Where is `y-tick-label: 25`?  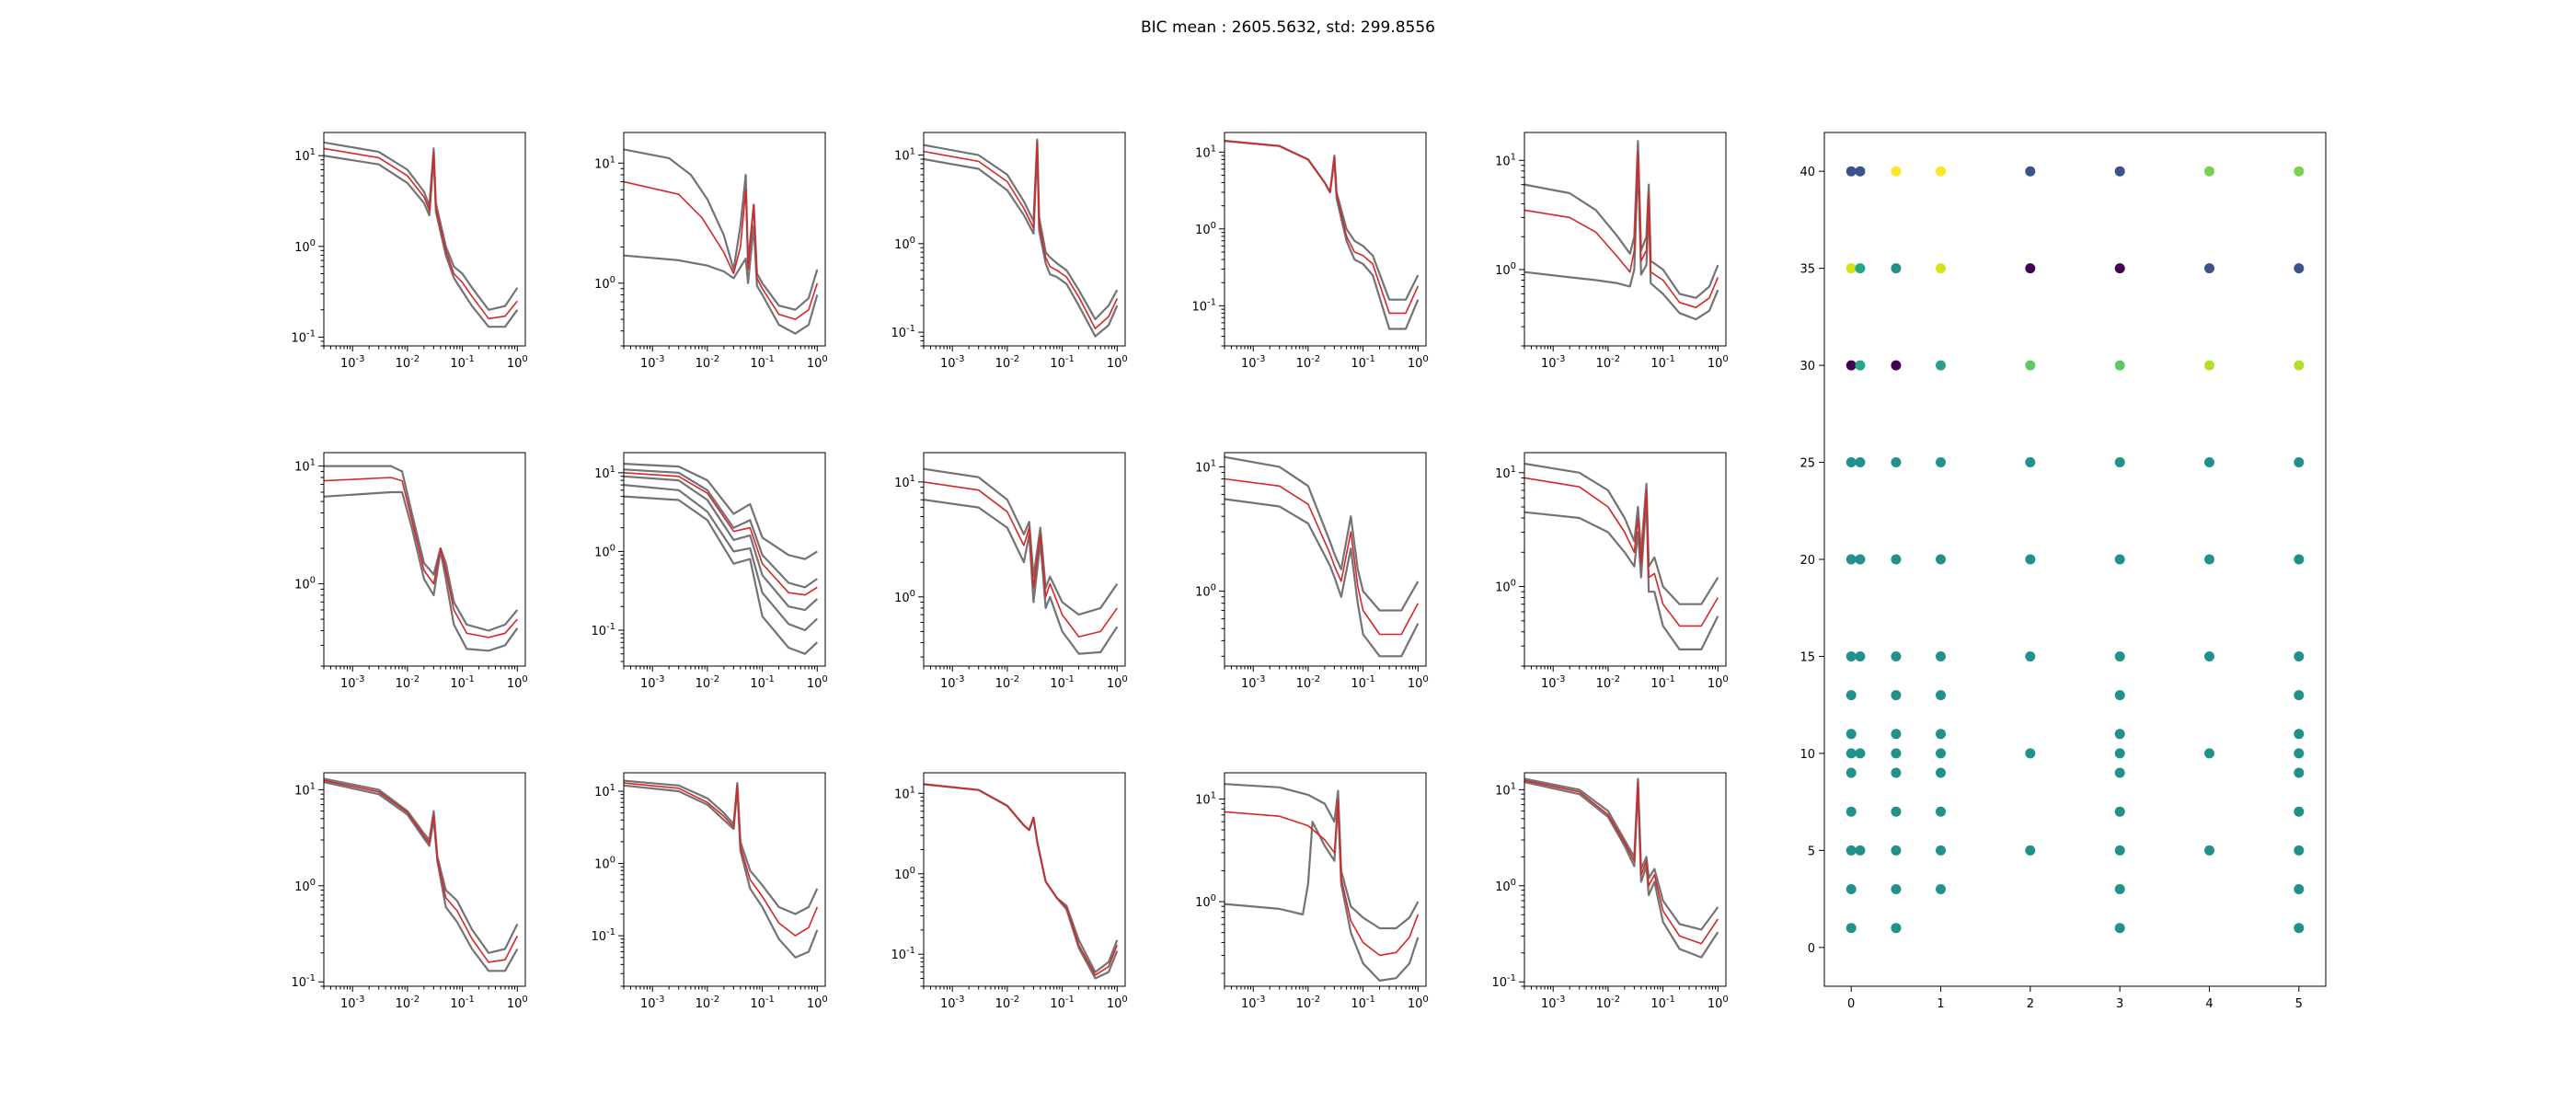 y-tick-label: 25 is located at coordinates (1807, 464).